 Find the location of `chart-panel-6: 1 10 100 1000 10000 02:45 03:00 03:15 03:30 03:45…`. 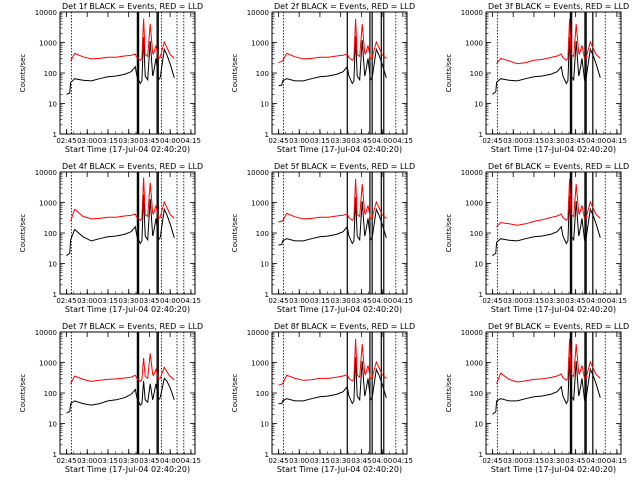

chart-panel-6: 1 10 100 1000 10000 02:45 03:00 03:15 03:30 03:45… is located at coordinates (537, 238).